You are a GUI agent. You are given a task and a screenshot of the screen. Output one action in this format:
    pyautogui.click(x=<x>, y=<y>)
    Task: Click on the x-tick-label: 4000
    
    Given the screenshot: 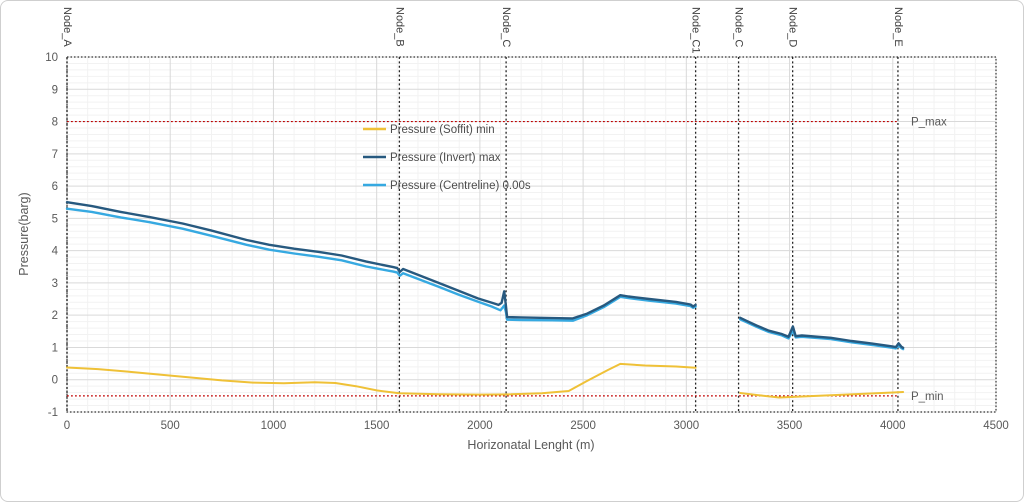 What is the action you would take?
    pyautogui.click(x=893, y=426)
    